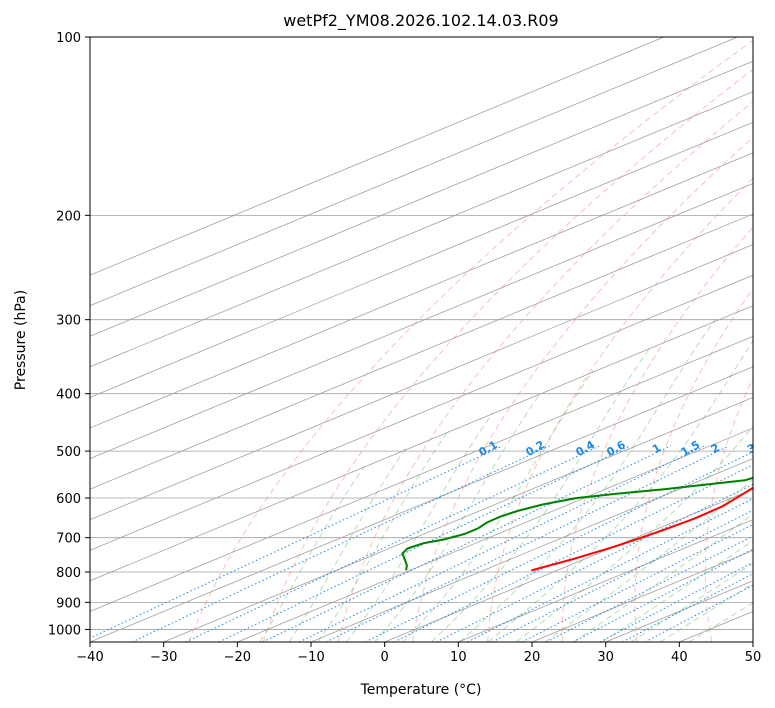  I want to click on x-tick-label: 40, so click(679, 657).